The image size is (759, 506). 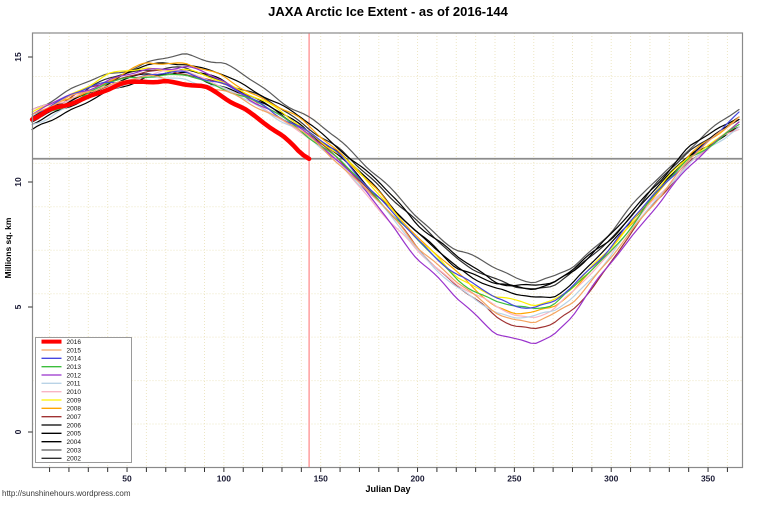 I want to click on y-axis-label: Millions sq. km, so click(x=8, y=248).